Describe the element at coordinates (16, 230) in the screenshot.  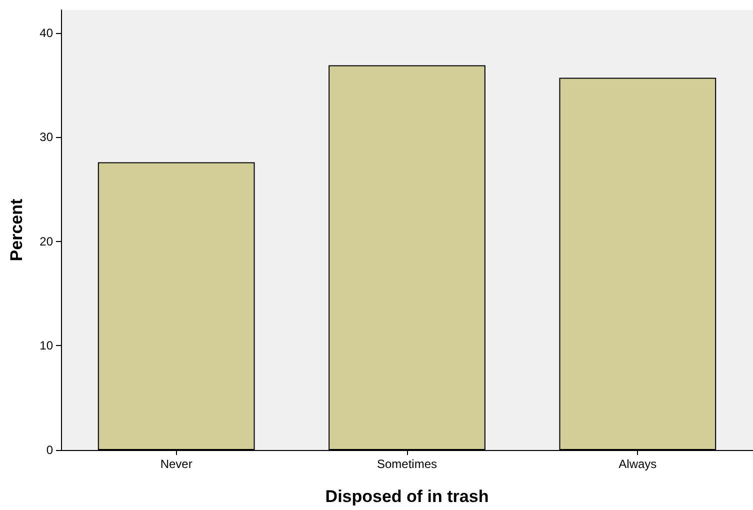
I see `y-axis-title: Percent` at that location.